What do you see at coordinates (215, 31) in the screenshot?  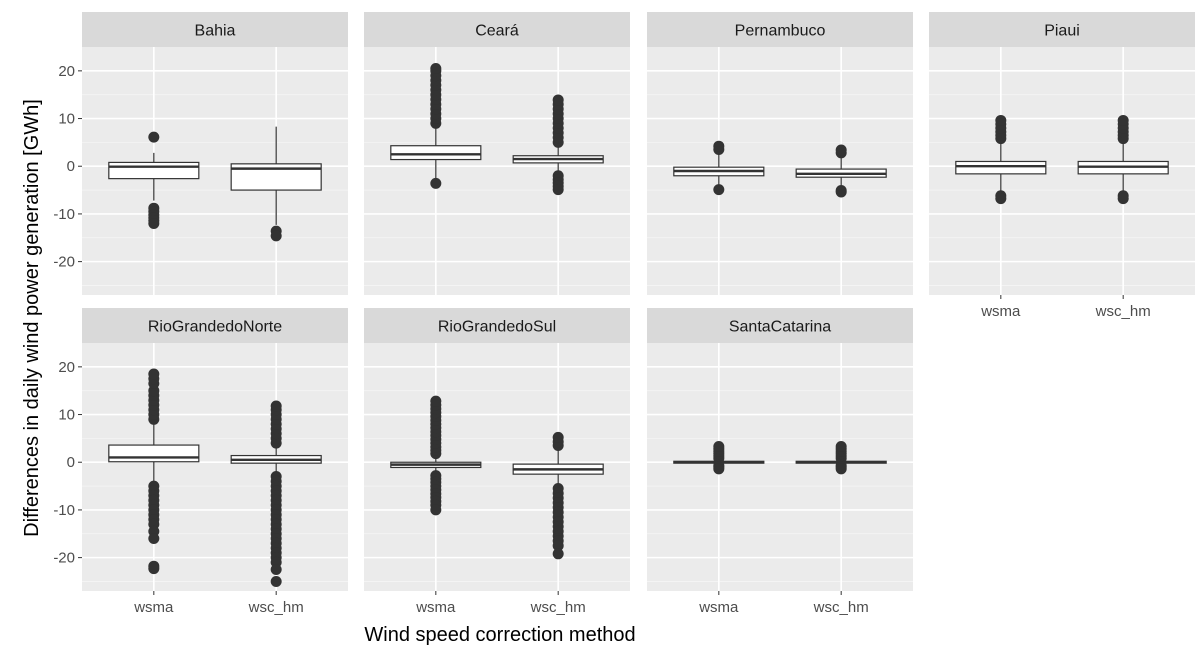 I see `strip-label: Bahia` at bounding box center [215, 31].